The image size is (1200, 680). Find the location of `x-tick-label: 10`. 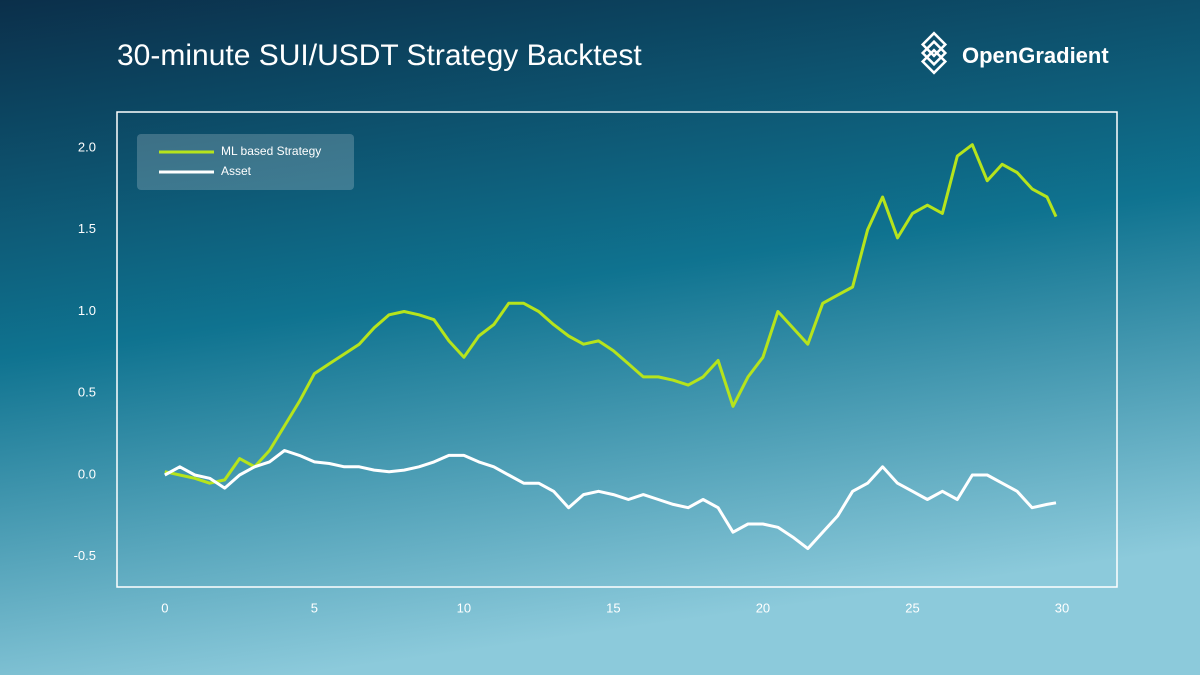

x-tick-label: 10 is located at coordinates (464, 607).